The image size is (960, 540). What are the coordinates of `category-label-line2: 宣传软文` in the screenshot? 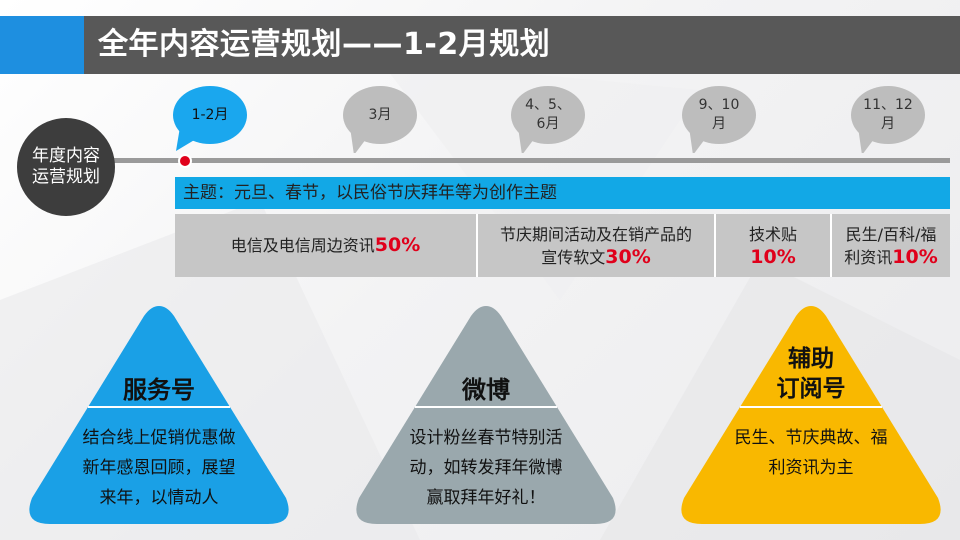 It's located at (573, 257).